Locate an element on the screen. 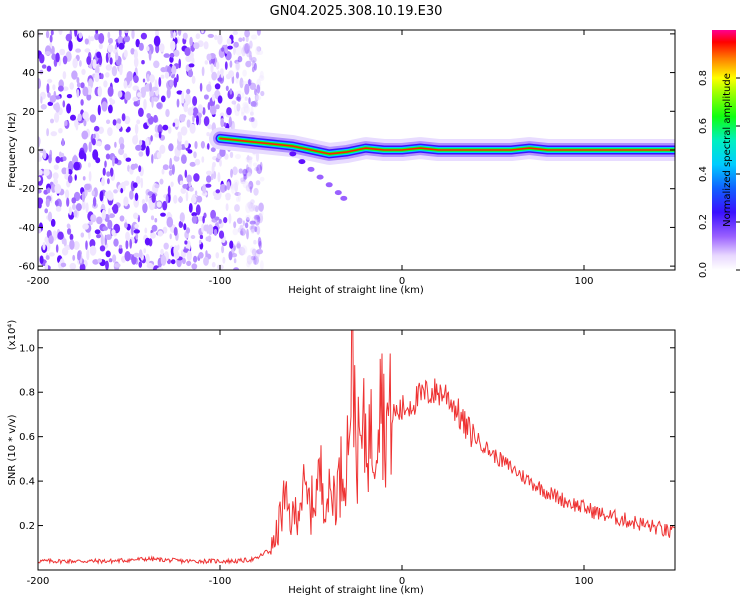 This screenshot has width=750, height=600. colorbar-ticks: 0.0 0.2 0.4 0.6 0.8 is located at coordinates (719, 174).